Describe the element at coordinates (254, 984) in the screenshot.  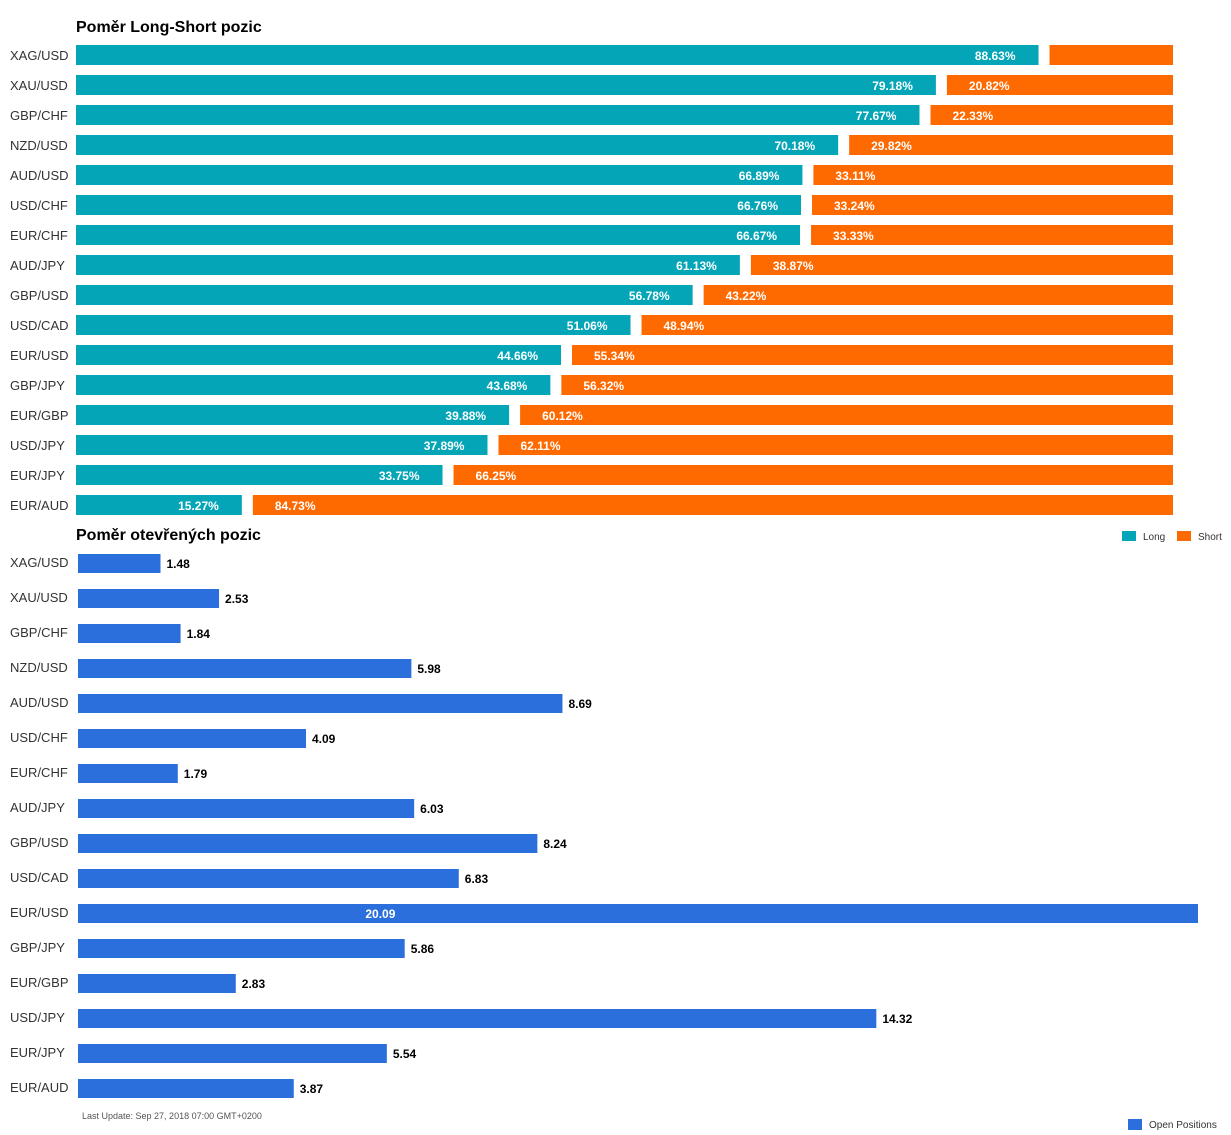
I see `open-positions-label-eur-gbp: 2.83` at that location.